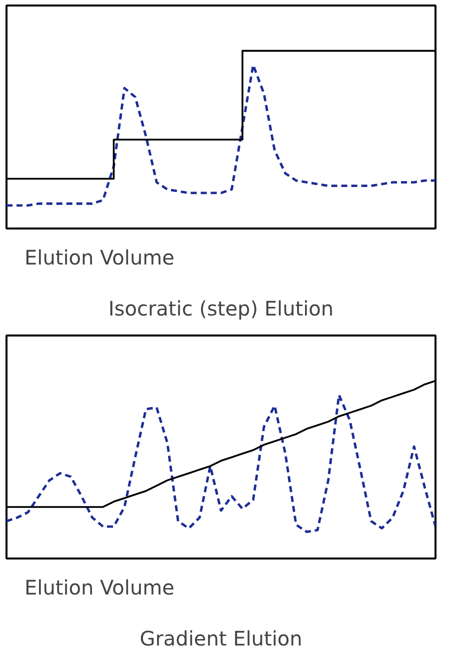  What do you see at coordinates (221, 308) in the screenshot?
I see `text: Isocratic (step) Elution` at bounding box center [221, 308].